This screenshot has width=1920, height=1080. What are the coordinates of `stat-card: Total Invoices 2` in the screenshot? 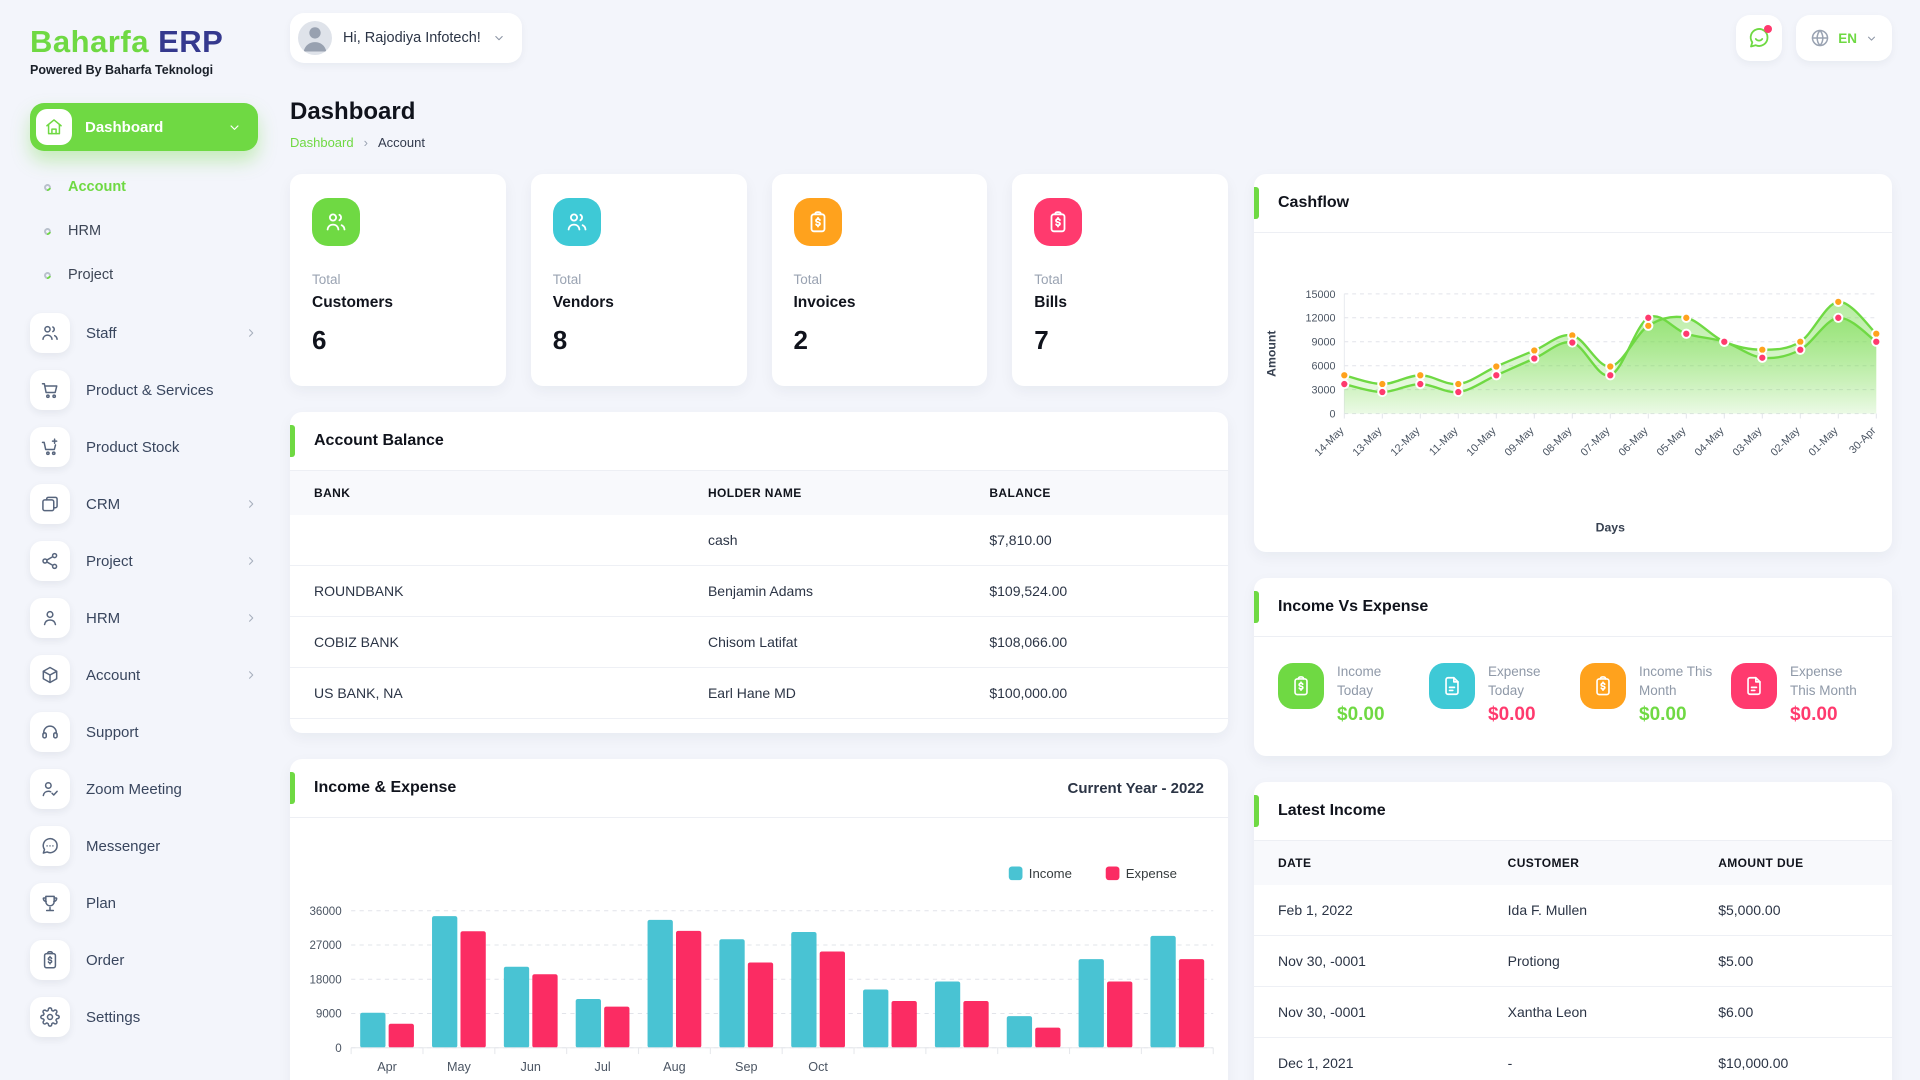 It's located at (879, 280).